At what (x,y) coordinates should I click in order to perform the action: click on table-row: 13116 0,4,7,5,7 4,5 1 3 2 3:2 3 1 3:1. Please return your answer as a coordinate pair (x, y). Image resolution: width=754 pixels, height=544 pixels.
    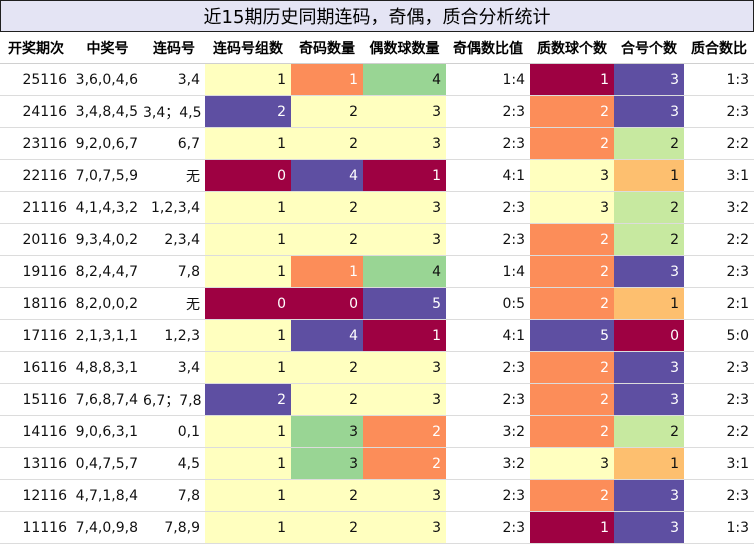
    Looking at the image, I should click on (377, 463).